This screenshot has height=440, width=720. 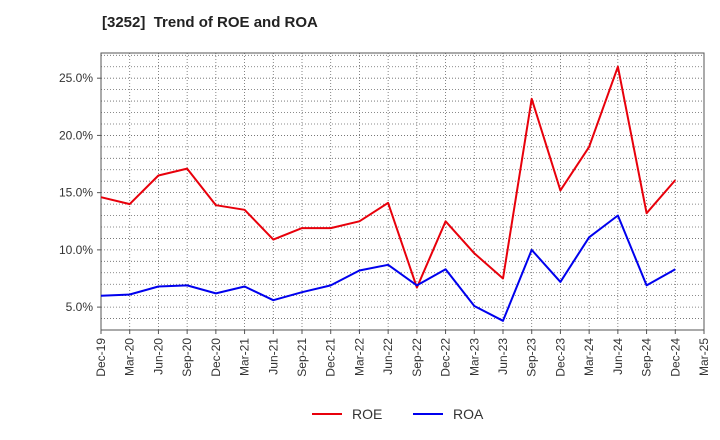 I want to click on x-tick-label: Dec-22, so click(x=446, y=357).